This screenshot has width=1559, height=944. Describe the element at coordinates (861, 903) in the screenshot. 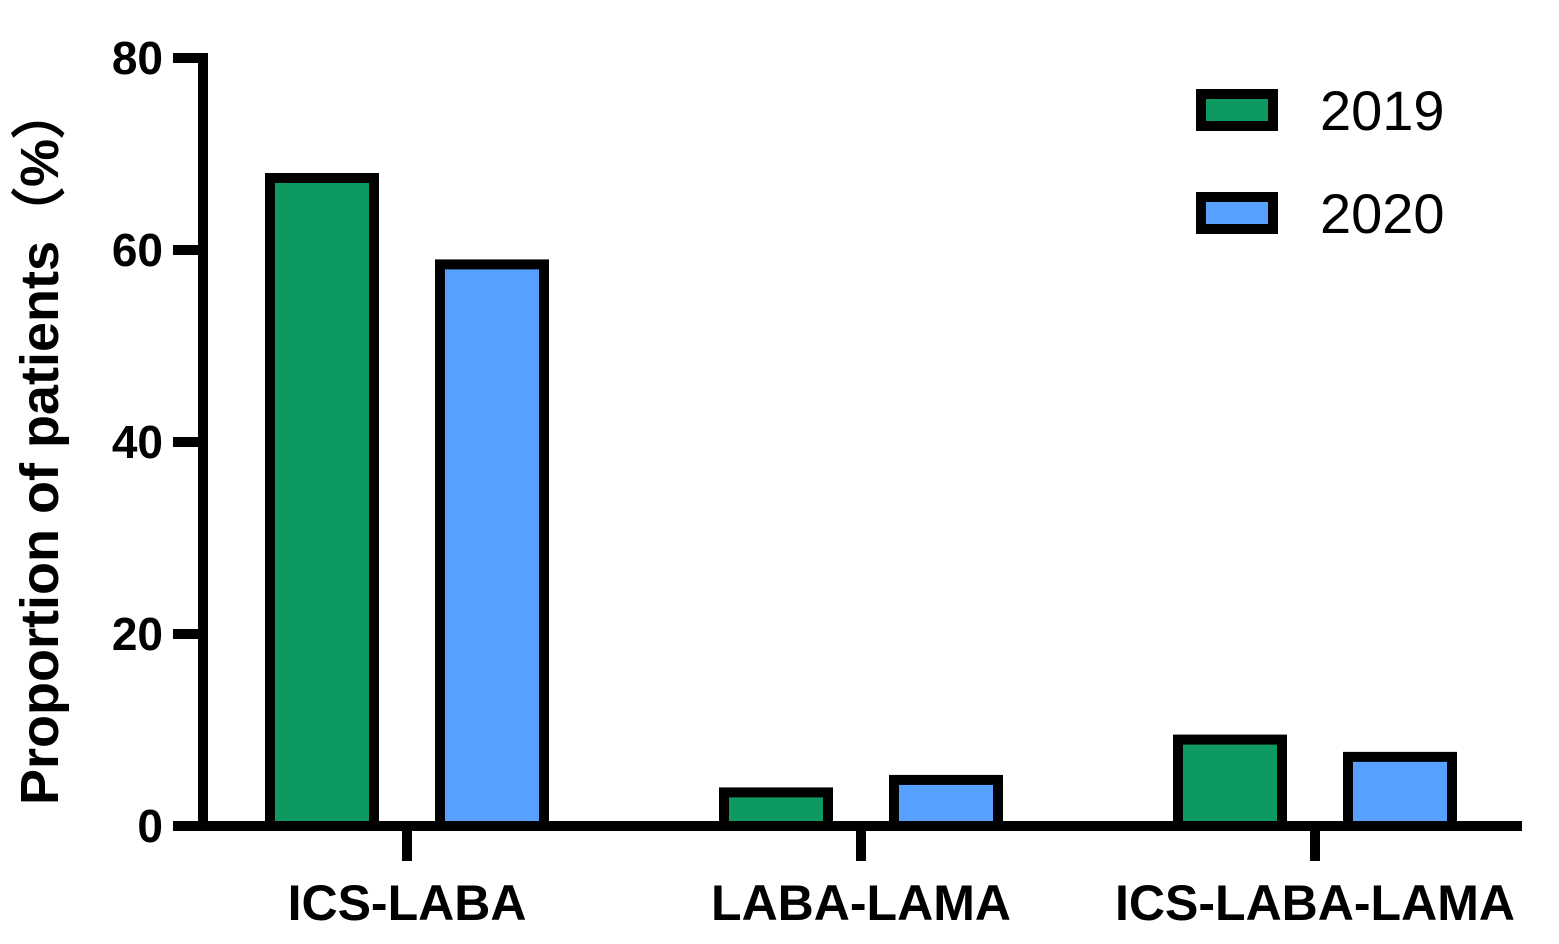

I see `category-label: LABA-LAMA` at that location.